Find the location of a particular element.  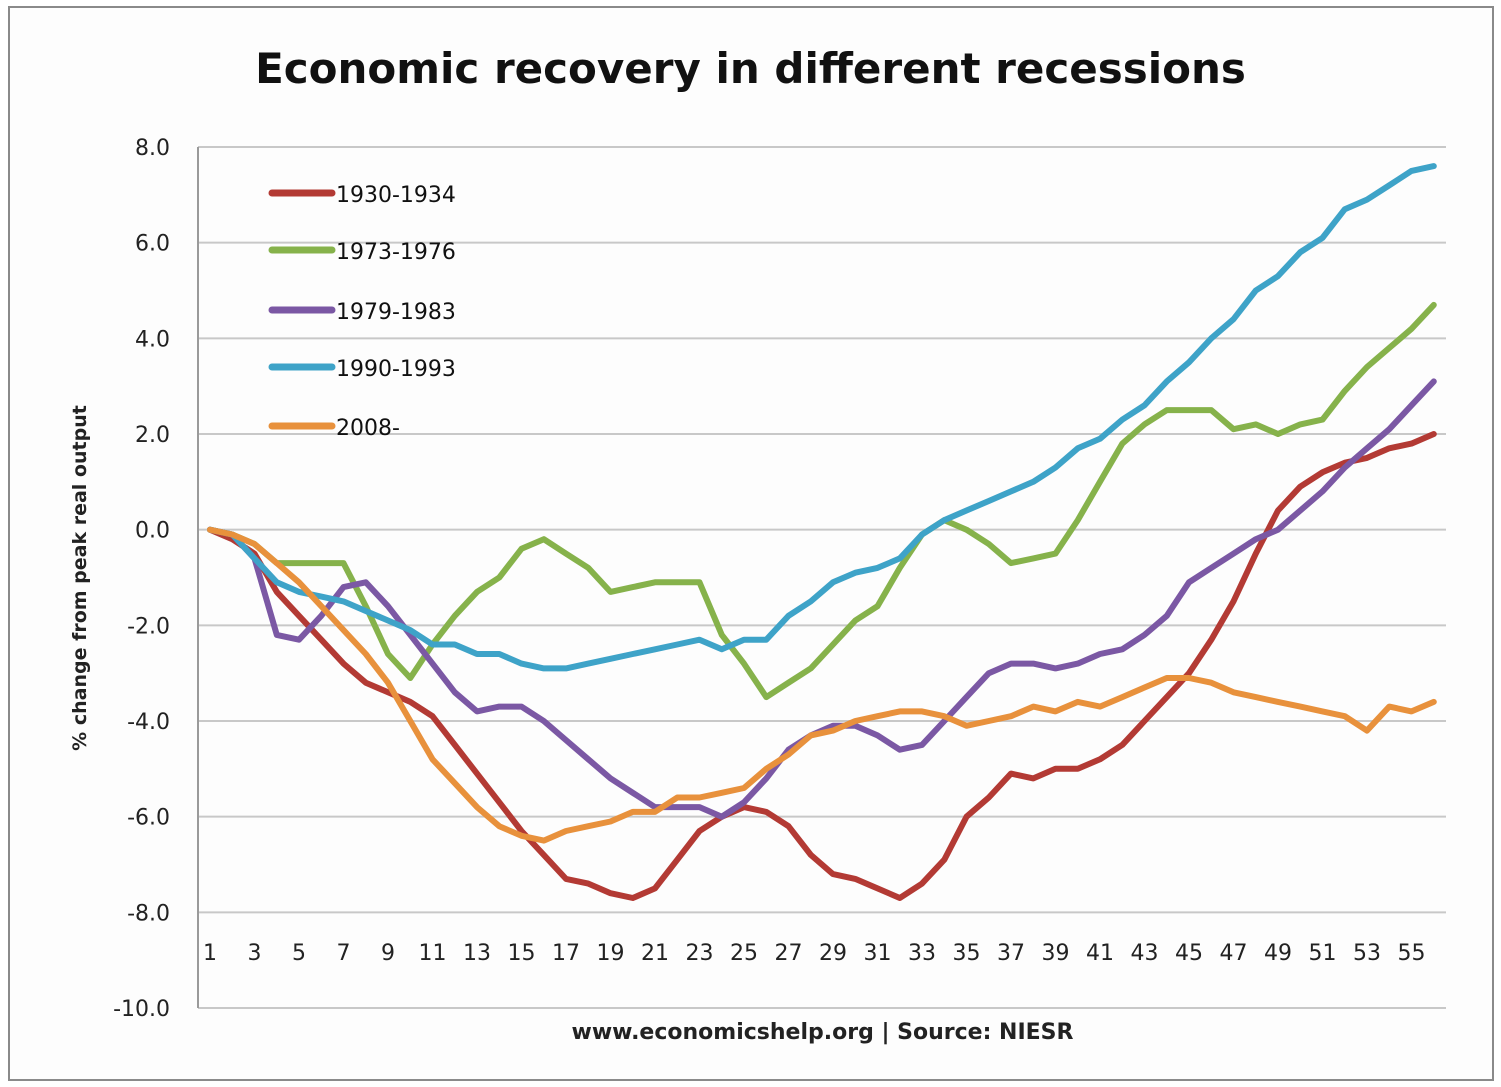

y-tick-label: 0.0 is located at coordinates (152, 531).